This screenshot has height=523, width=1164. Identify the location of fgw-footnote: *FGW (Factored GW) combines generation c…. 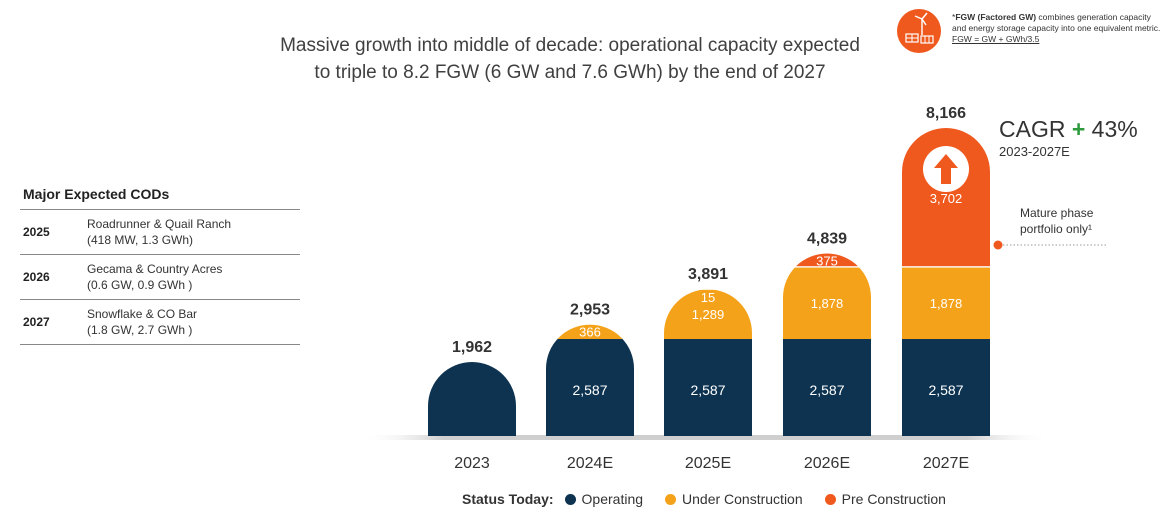
(1057, 28).